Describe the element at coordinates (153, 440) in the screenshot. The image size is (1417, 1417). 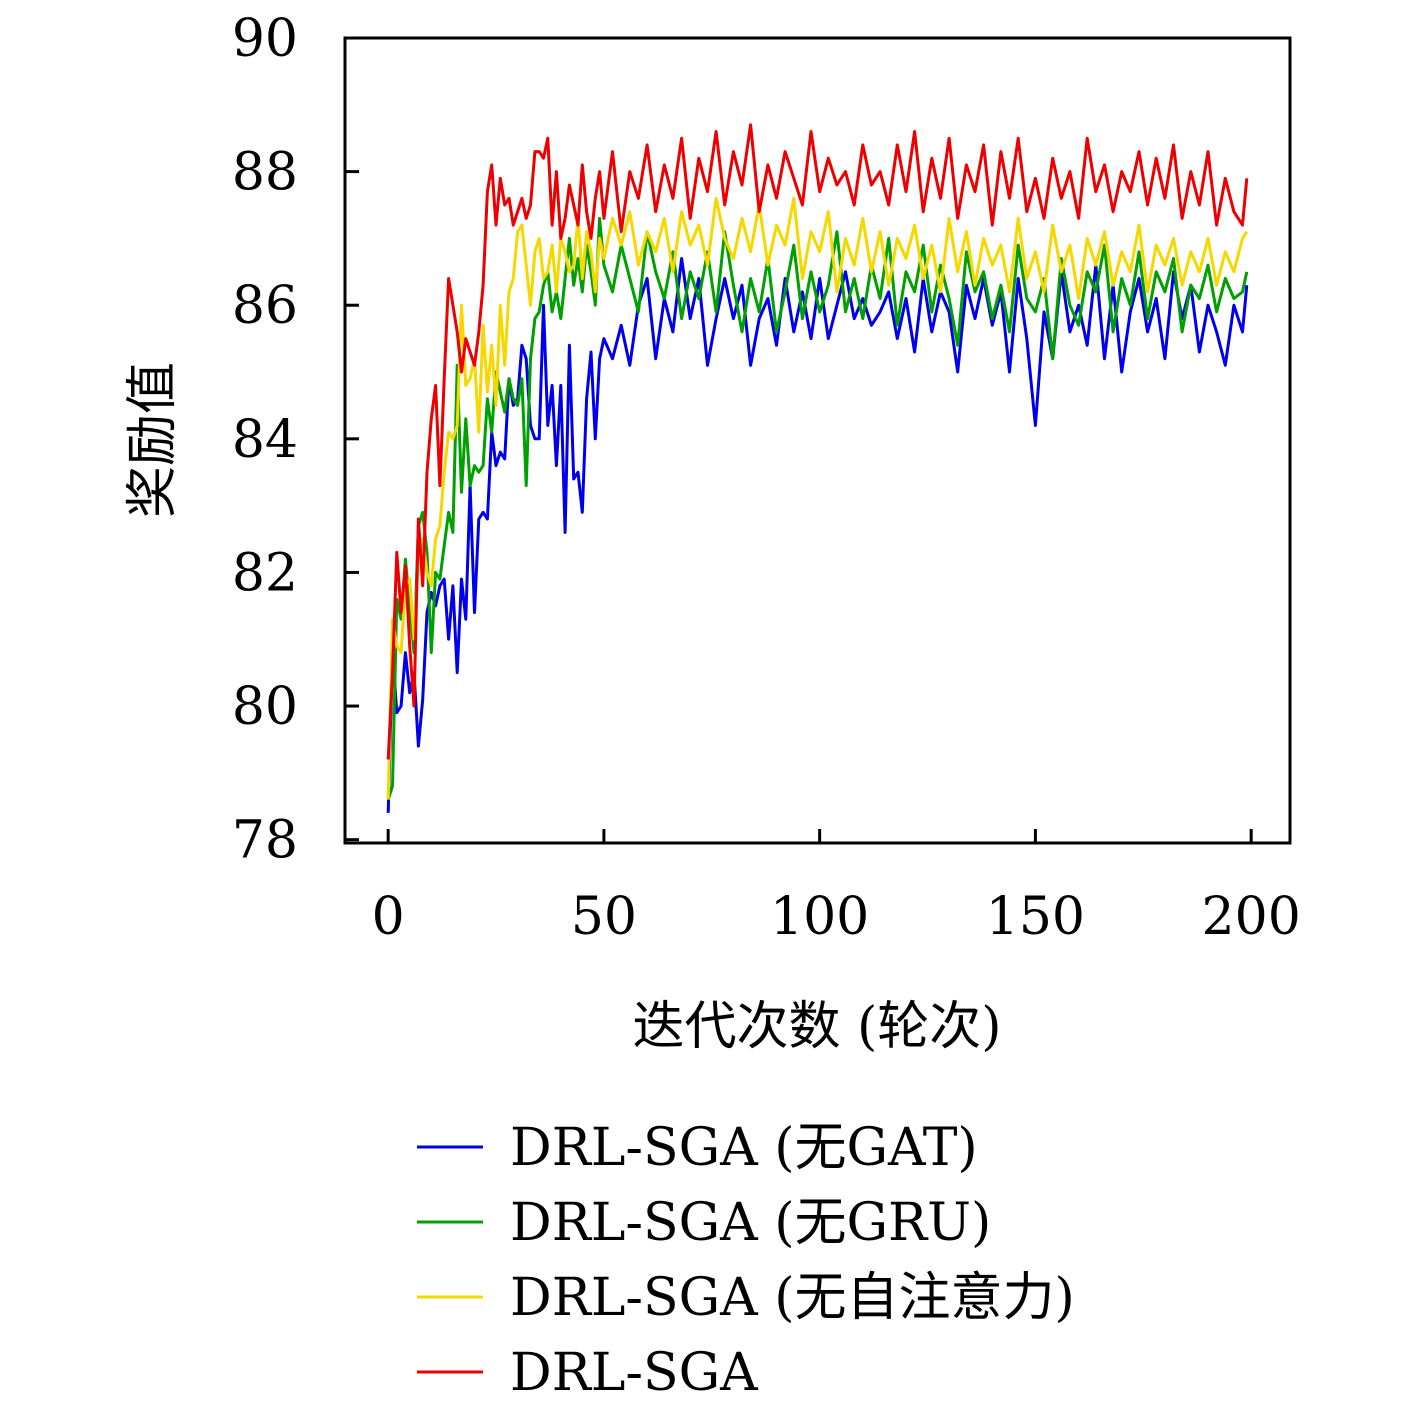
I see `y-axis-title: 奖励值` at that location.